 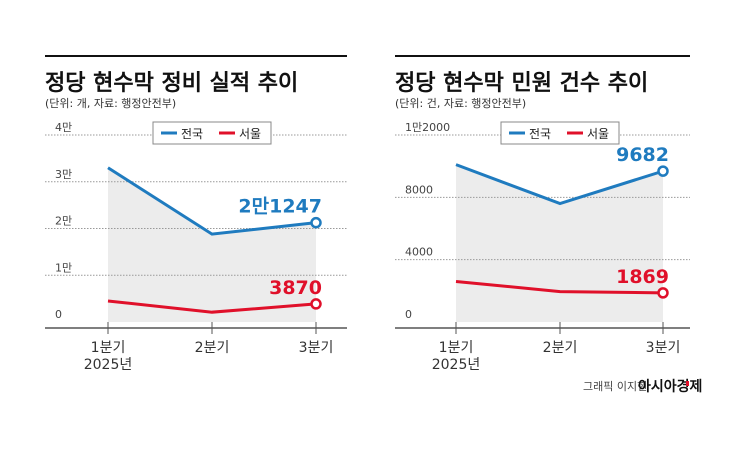 What do you see at coordinates (642, 277) in the screenshot?
I see `data-label: 1869` at bounding box center [642, 277].